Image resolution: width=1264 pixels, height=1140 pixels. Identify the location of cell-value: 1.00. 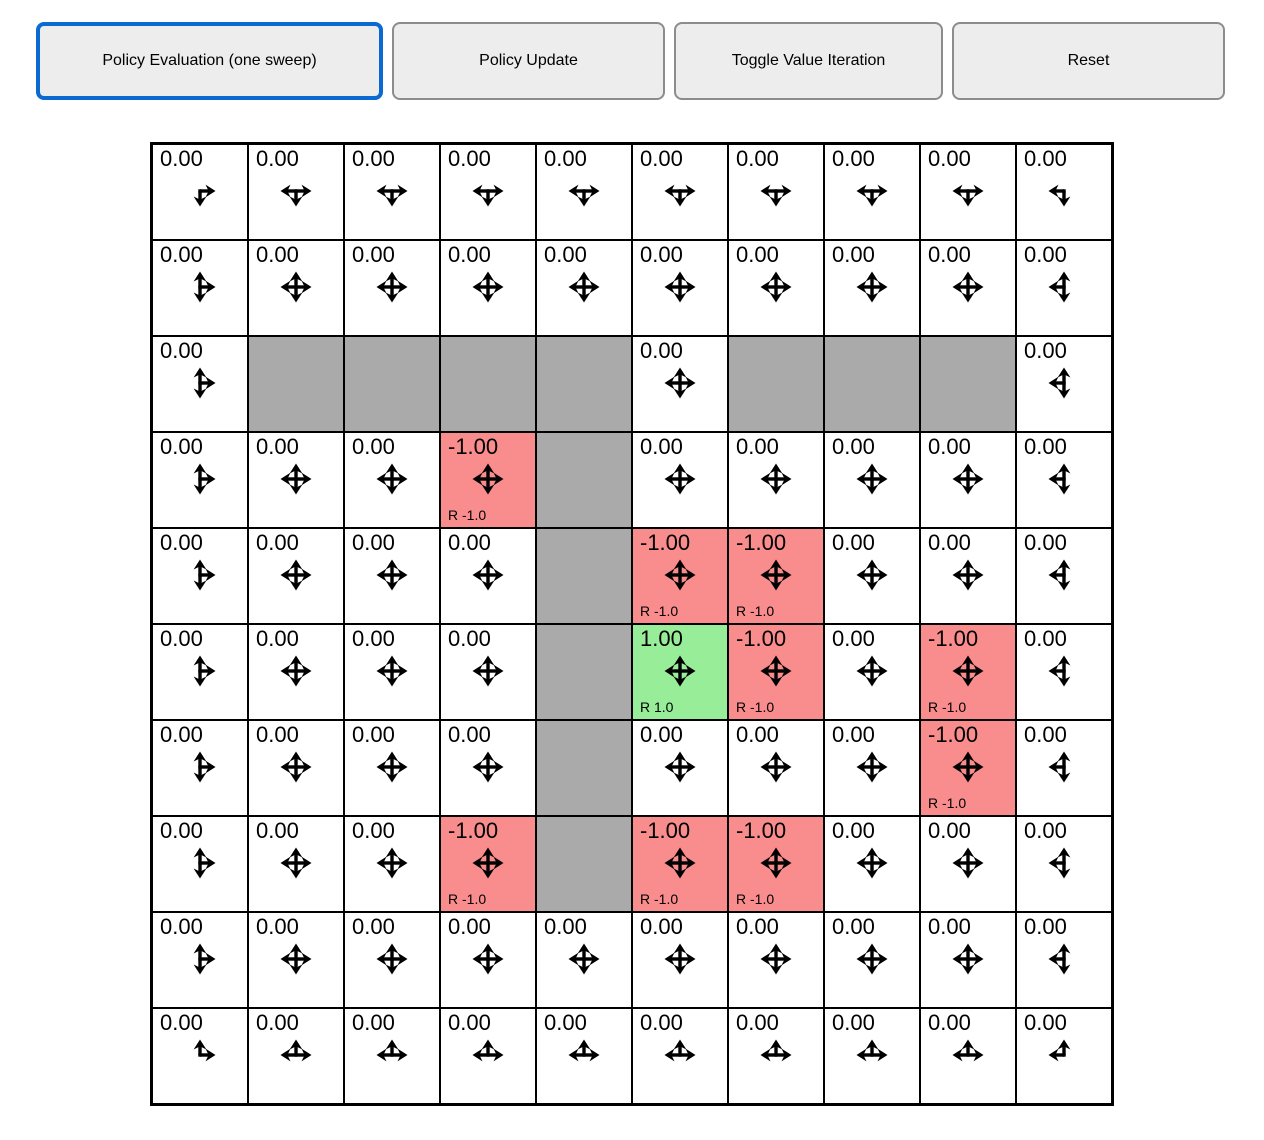
(661, 638).